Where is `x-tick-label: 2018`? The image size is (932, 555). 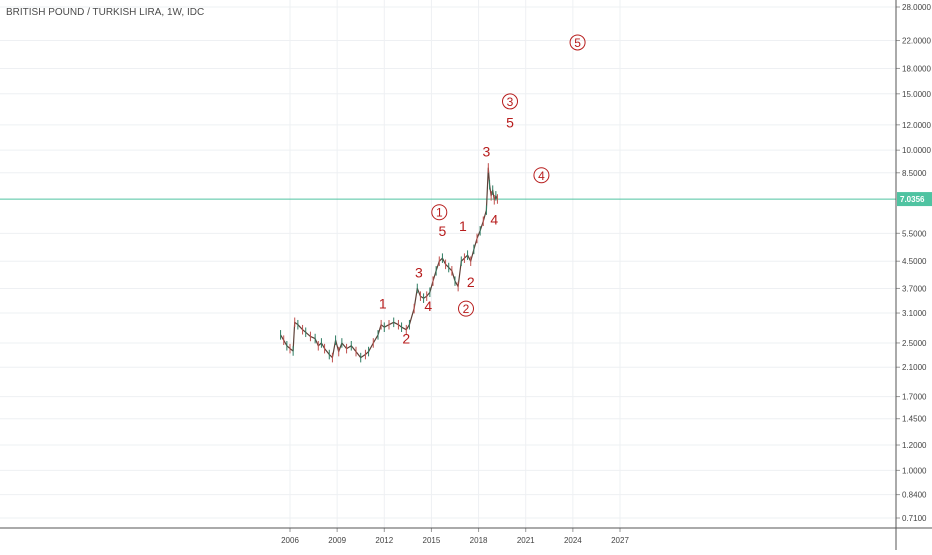 x-tick-label: 2018 is located at coordinates (479, 540).